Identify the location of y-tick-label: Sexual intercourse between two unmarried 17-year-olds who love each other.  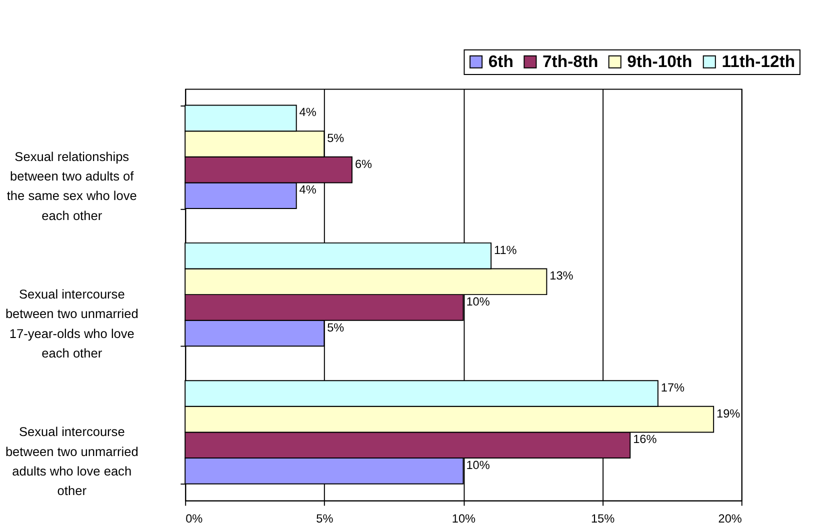
(71, 323).